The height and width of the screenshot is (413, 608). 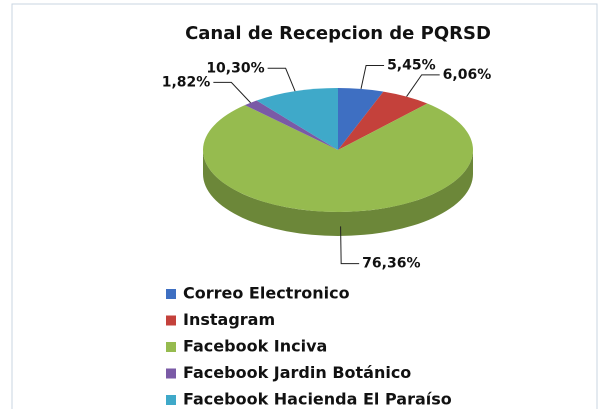 What do you see at coordinates (391, 264) in the screenshot?
I see `data-label: 76,36%` at bounding box center [391, 264].